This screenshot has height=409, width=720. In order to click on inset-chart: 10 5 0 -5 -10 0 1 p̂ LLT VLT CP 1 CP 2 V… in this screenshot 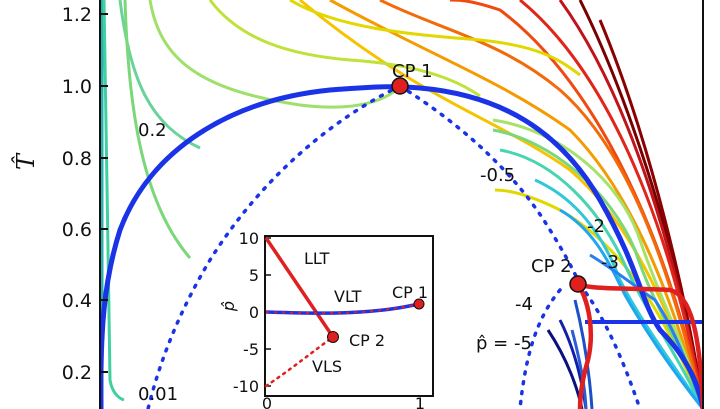, I will do `click(326, 319)`.